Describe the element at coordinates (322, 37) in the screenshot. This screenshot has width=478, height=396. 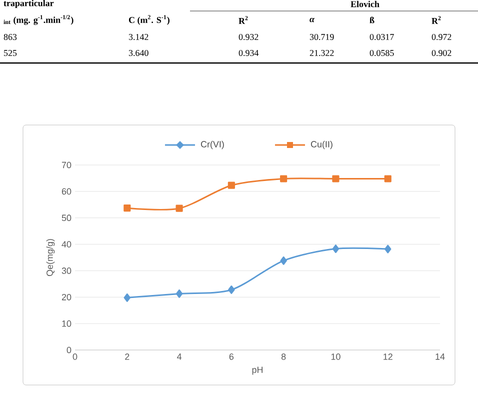
I see `text: 30.719` at that location.